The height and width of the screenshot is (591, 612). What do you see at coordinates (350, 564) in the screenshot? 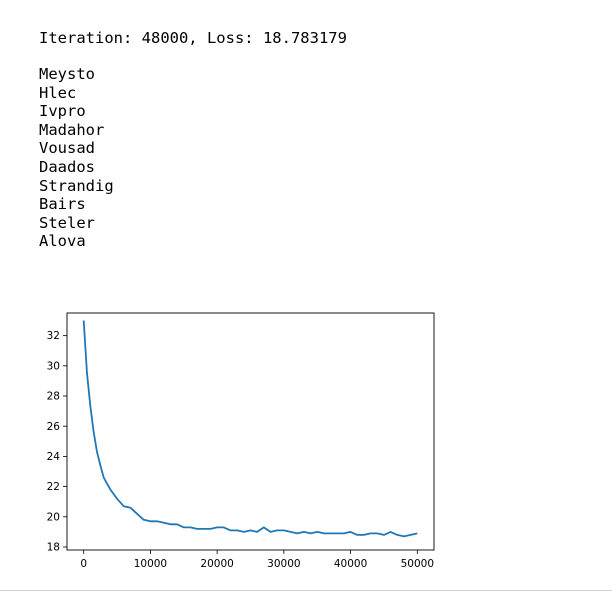
I see `x-tick-label: 40000` at bounding box center [350, 564].